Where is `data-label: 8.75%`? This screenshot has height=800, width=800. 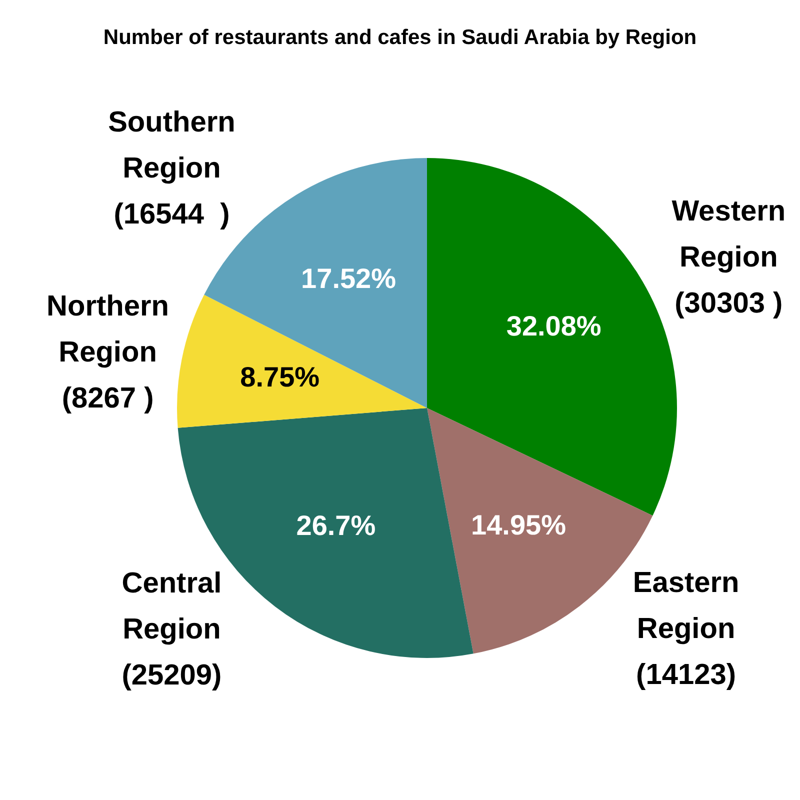
data-label: 8.75% is located at coordinates (280, 377).